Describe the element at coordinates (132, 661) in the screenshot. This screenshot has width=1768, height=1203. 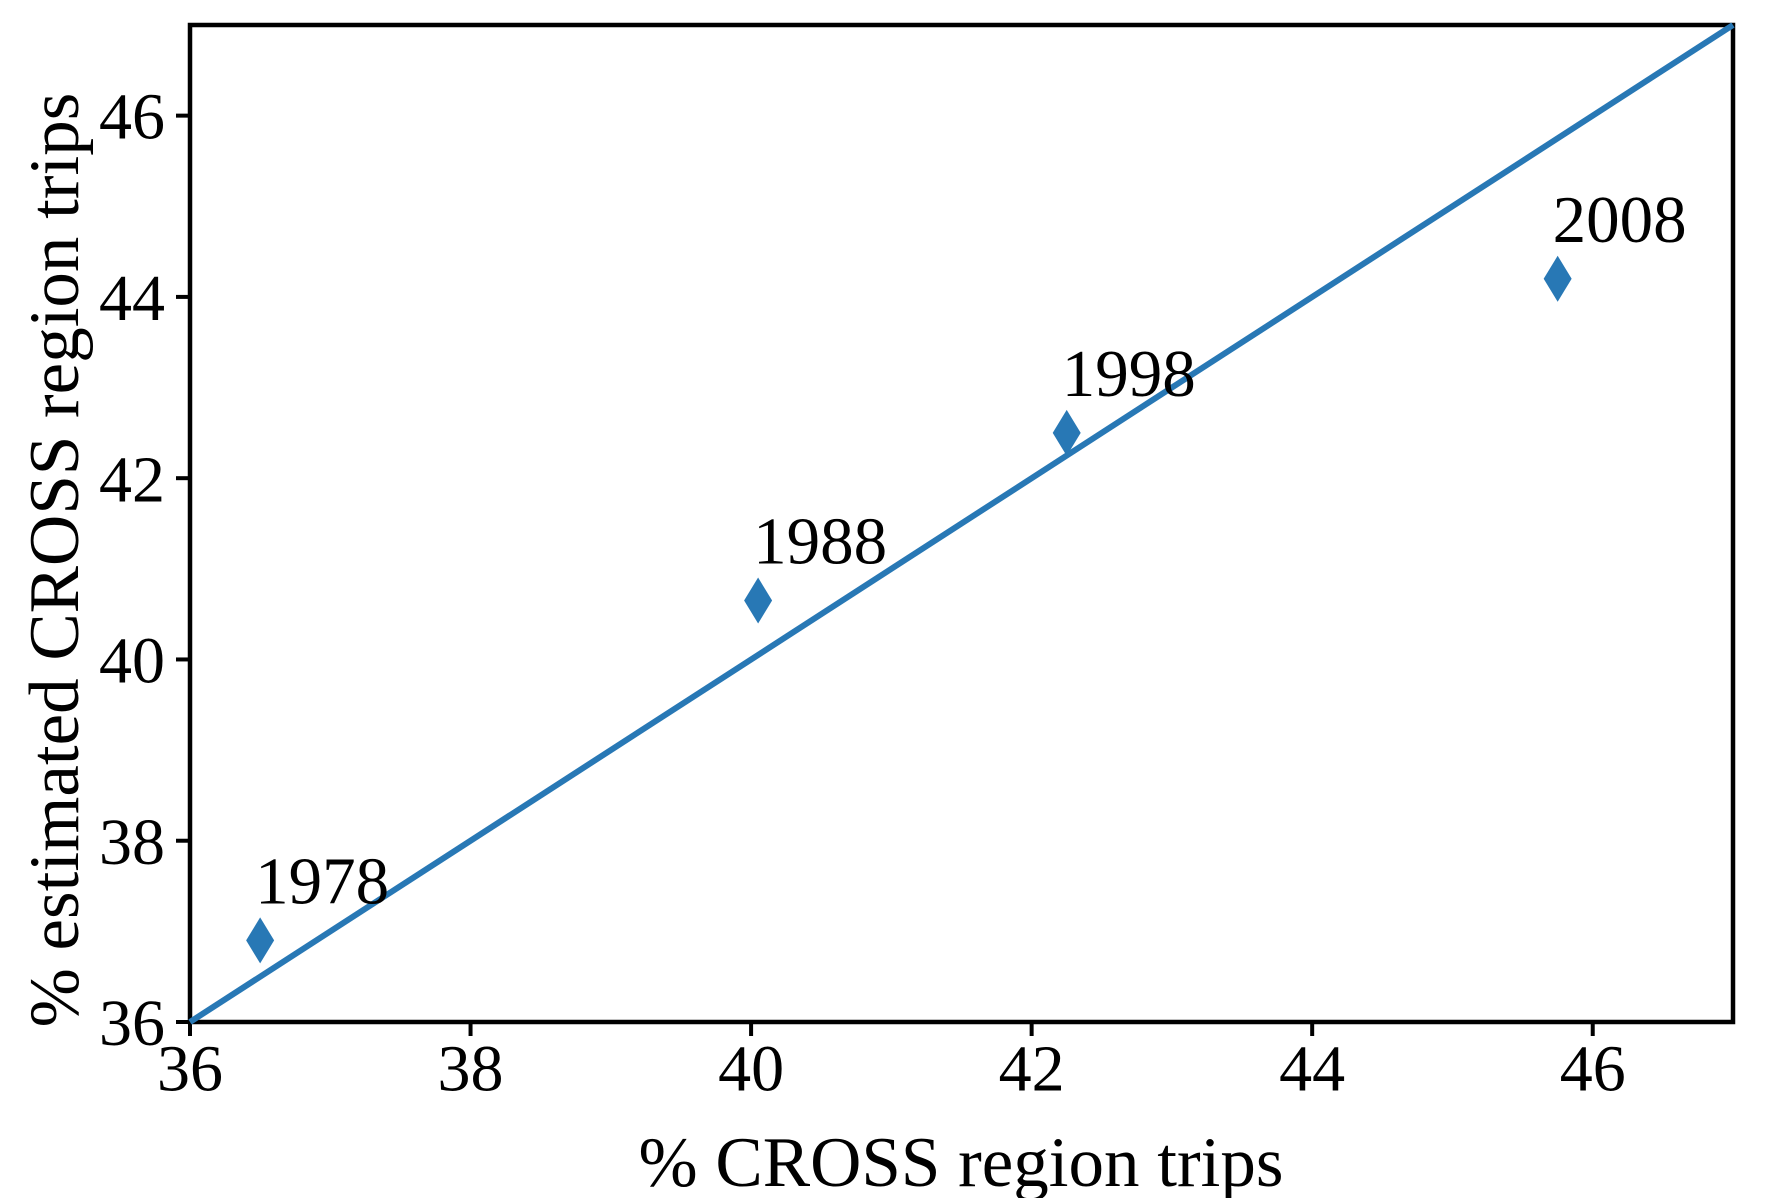
I see `y-tick-label: 40` at that location.